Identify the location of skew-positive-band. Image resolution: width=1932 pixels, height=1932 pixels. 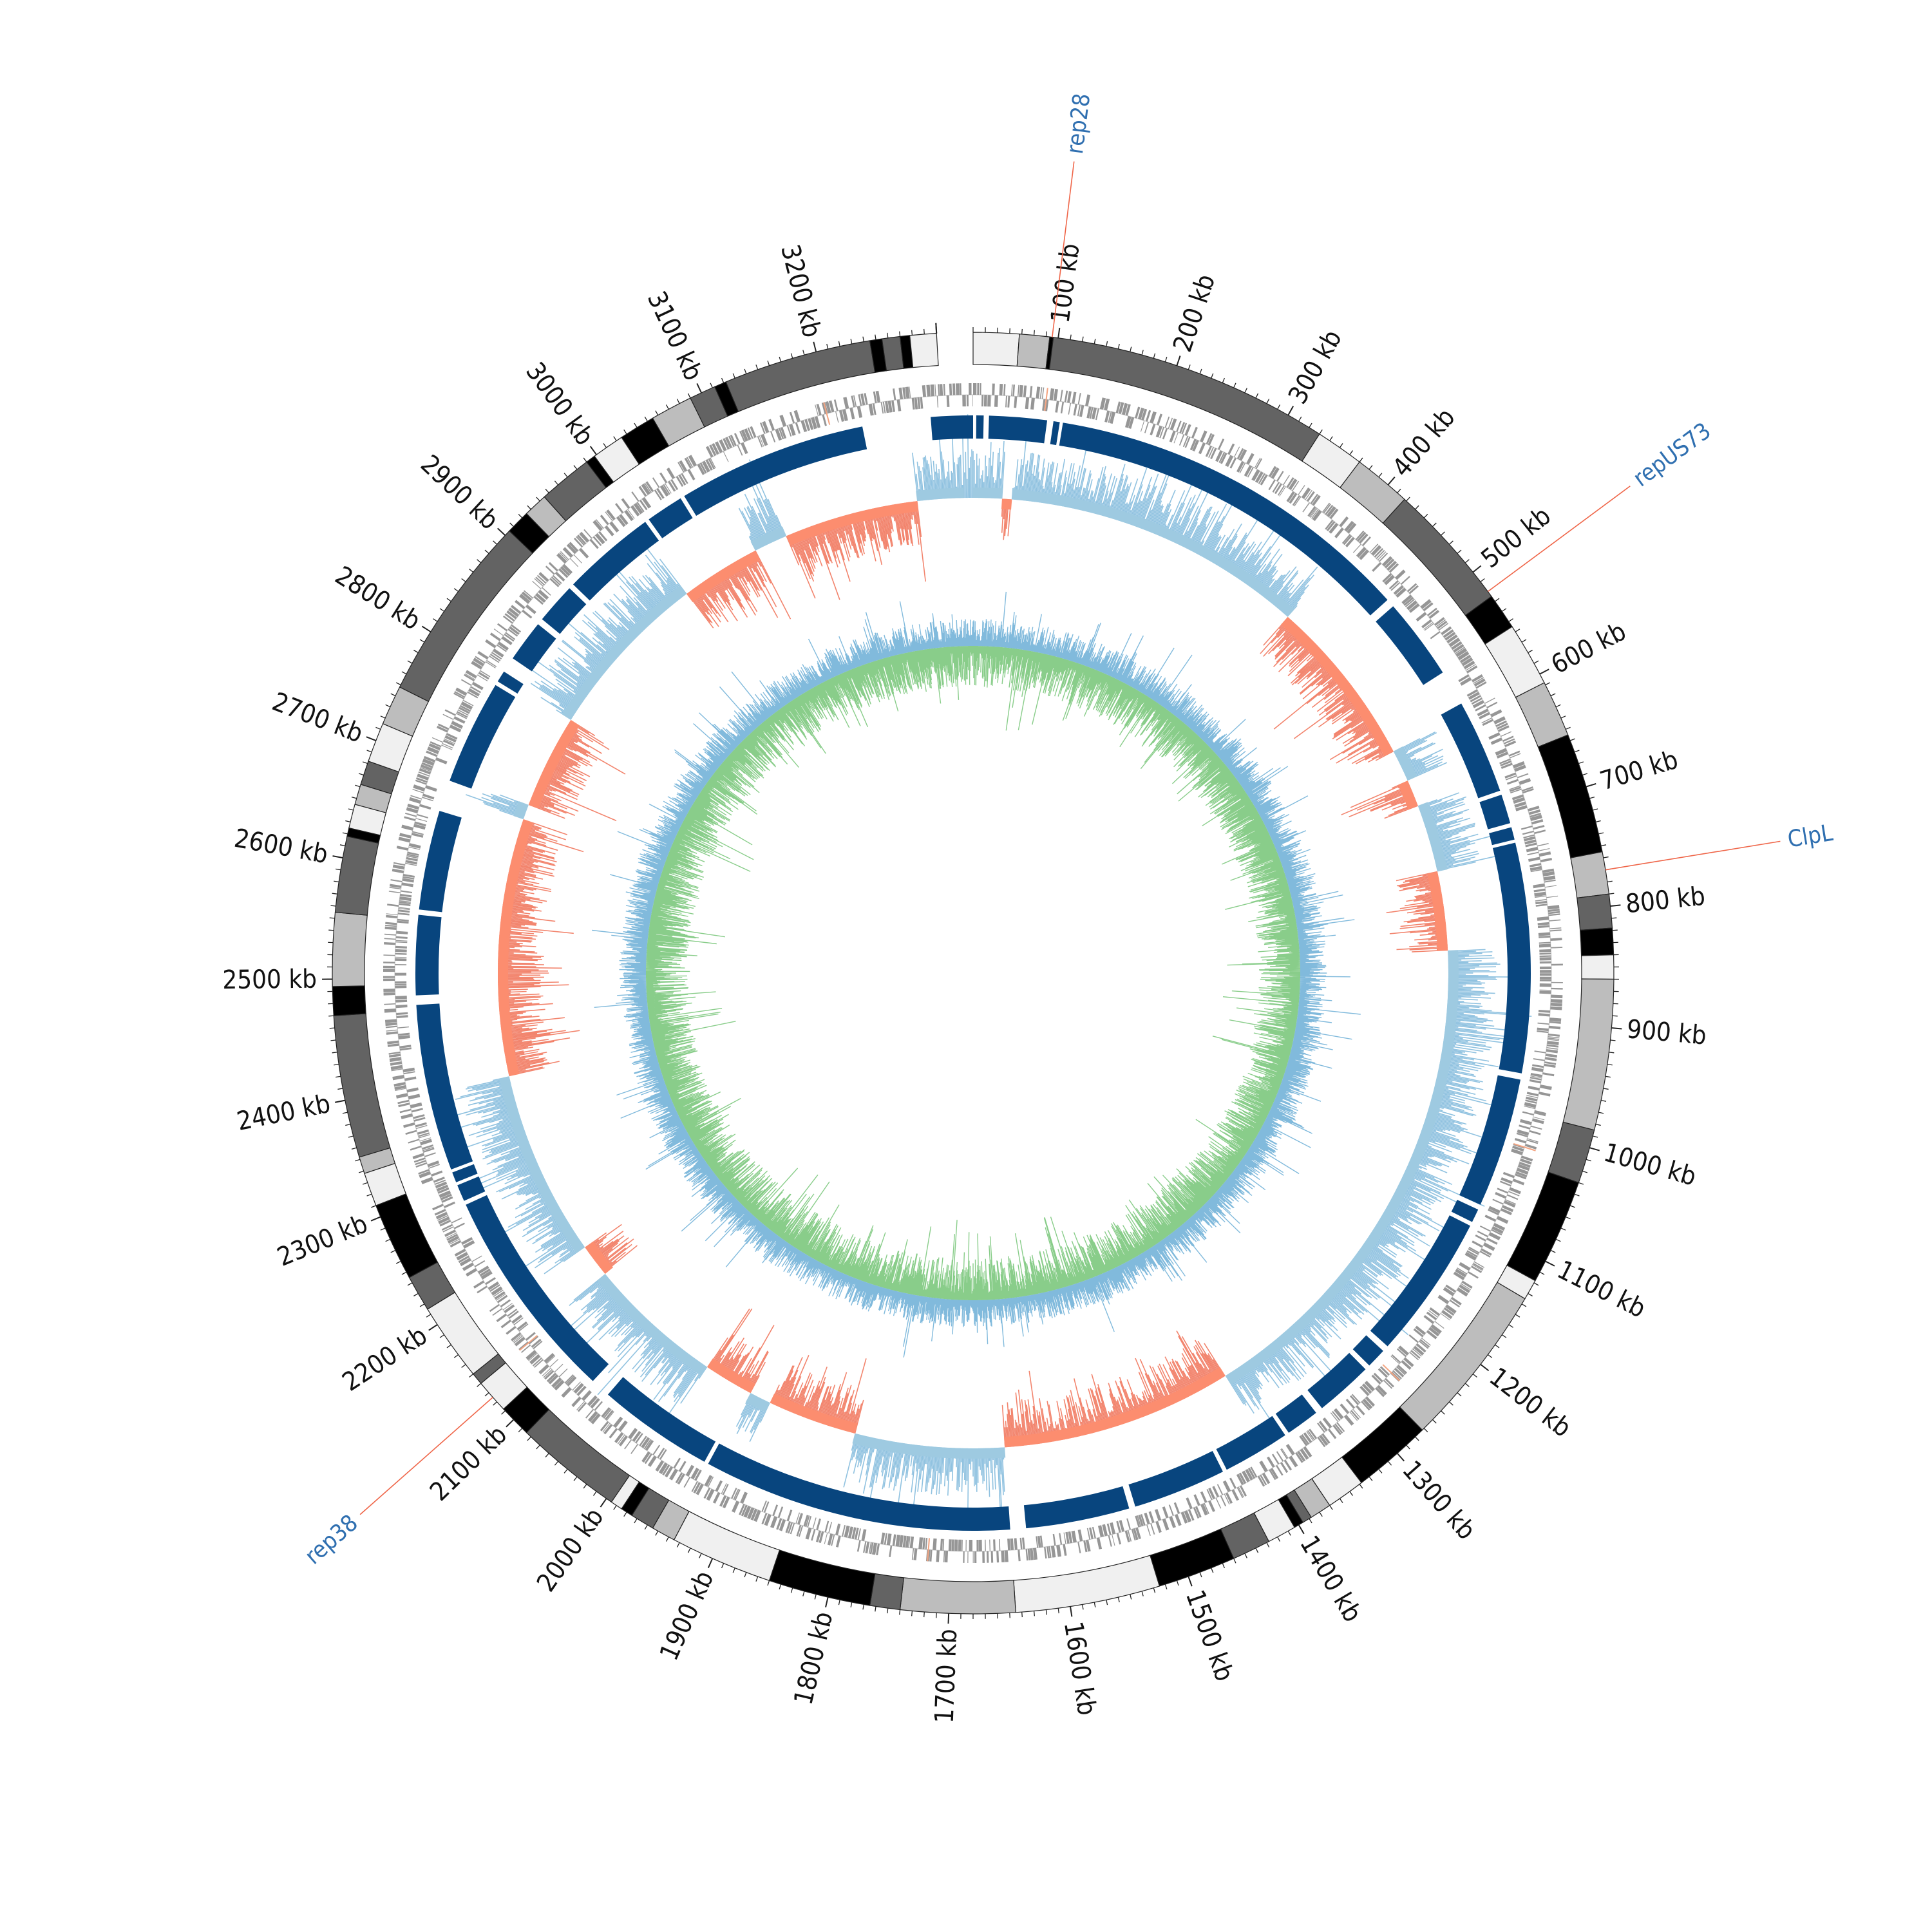
(652, 1325).